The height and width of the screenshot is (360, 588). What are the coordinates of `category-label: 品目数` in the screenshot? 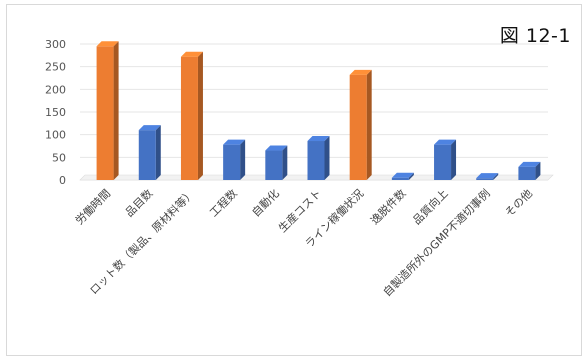 It's located at (139, 203).